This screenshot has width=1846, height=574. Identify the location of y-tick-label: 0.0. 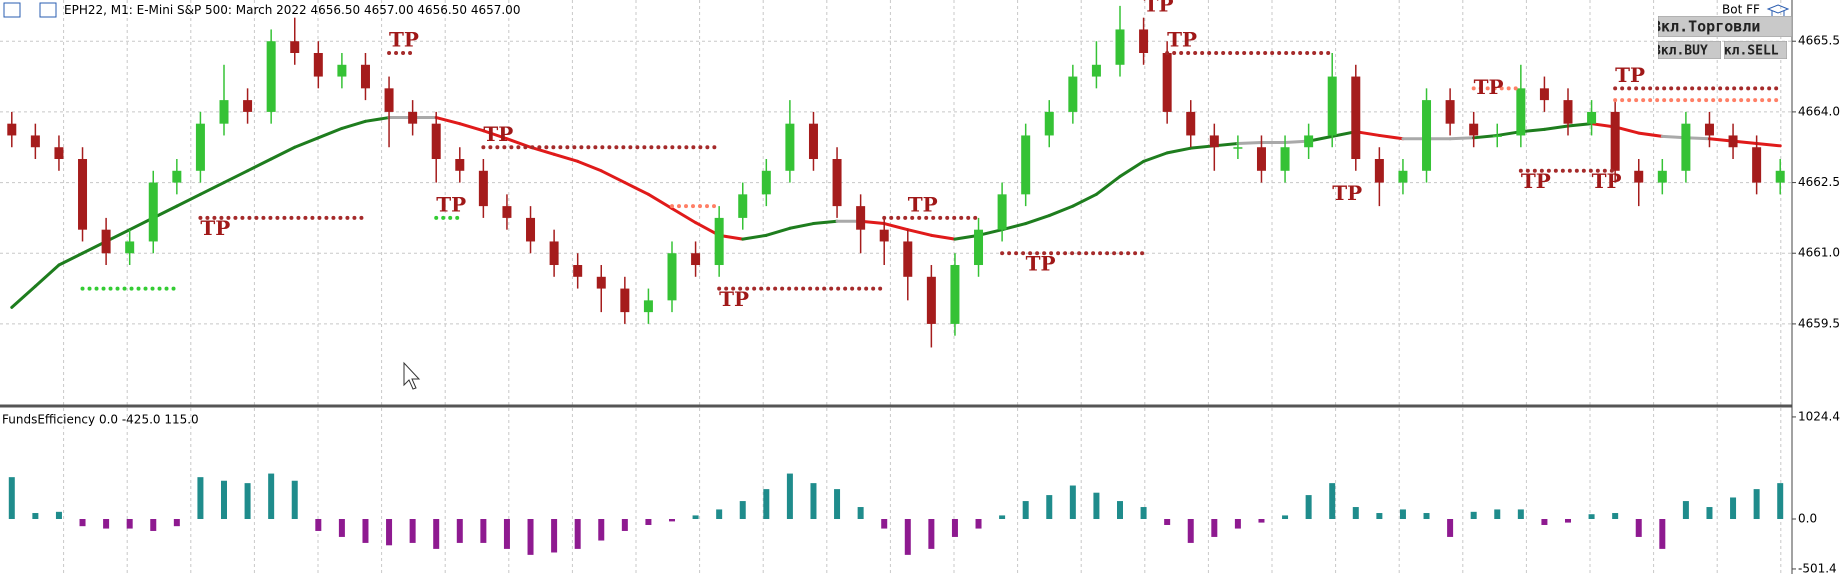
(1807, 519).